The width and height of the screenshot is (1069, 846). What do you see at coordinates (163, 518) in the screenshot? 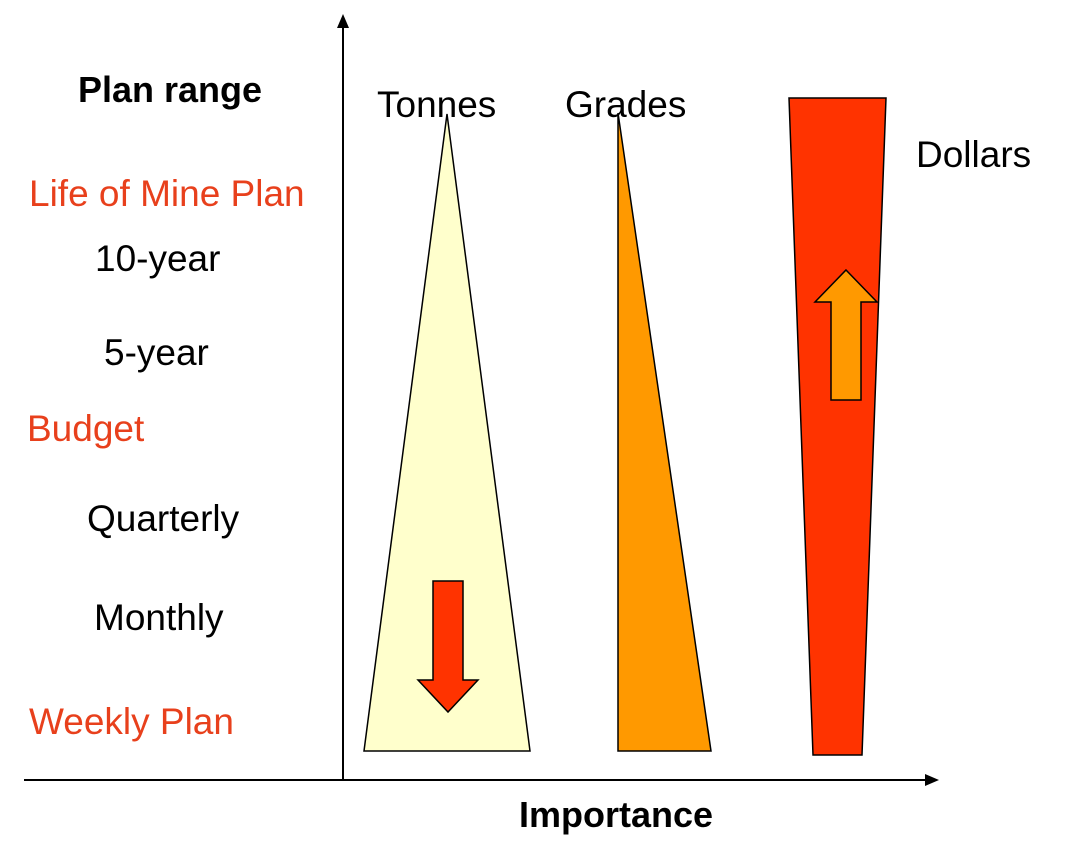
I see `range-quarterly: Quarterly` at bounding box center [163, 518].